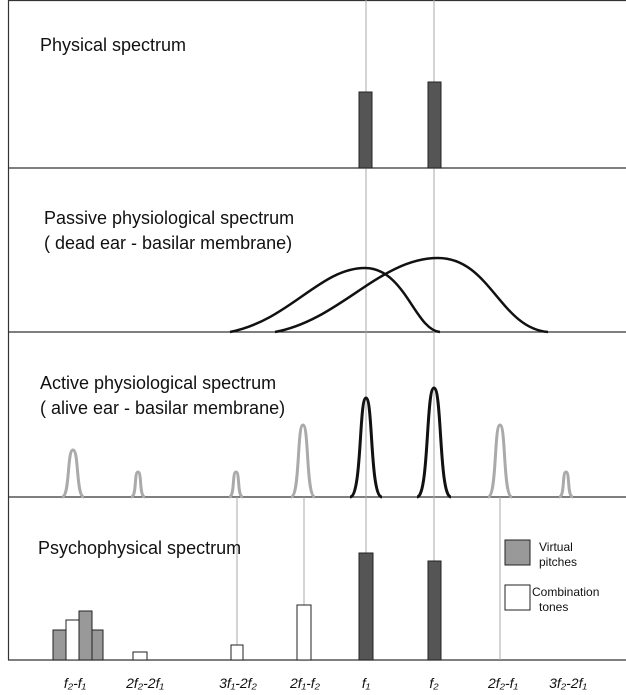 The height and width of the screenshot is (695, 626). Describe the element at coordinates (188, 632) in the screenshot. I see `combination-tone-bars` at that location.